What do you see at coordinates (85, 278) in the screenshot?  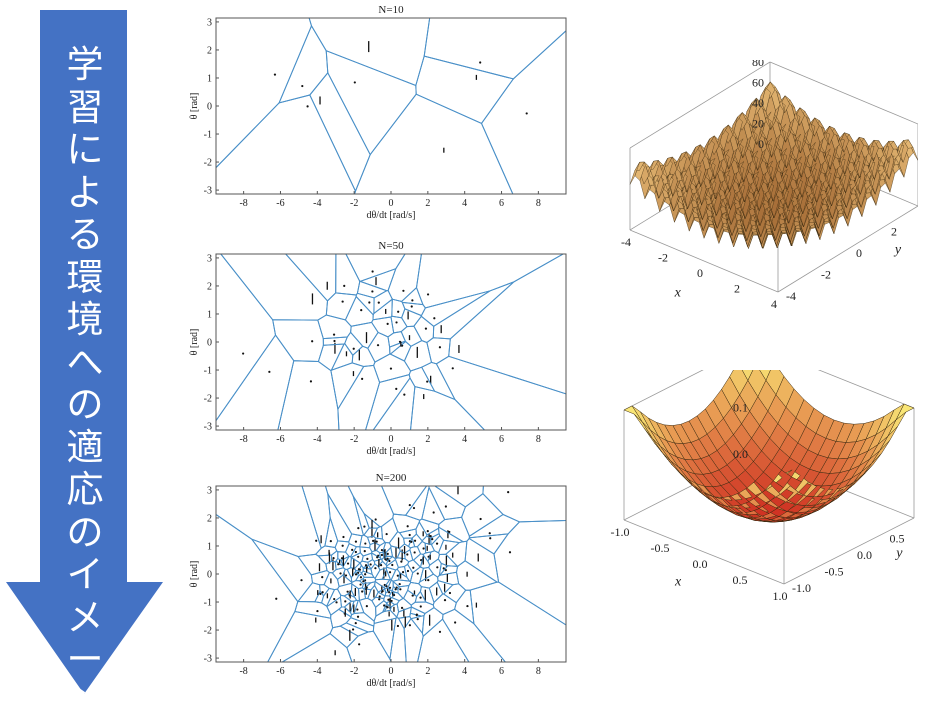 I see `arrow-label-char: 環` at bounding box center [85, 278].